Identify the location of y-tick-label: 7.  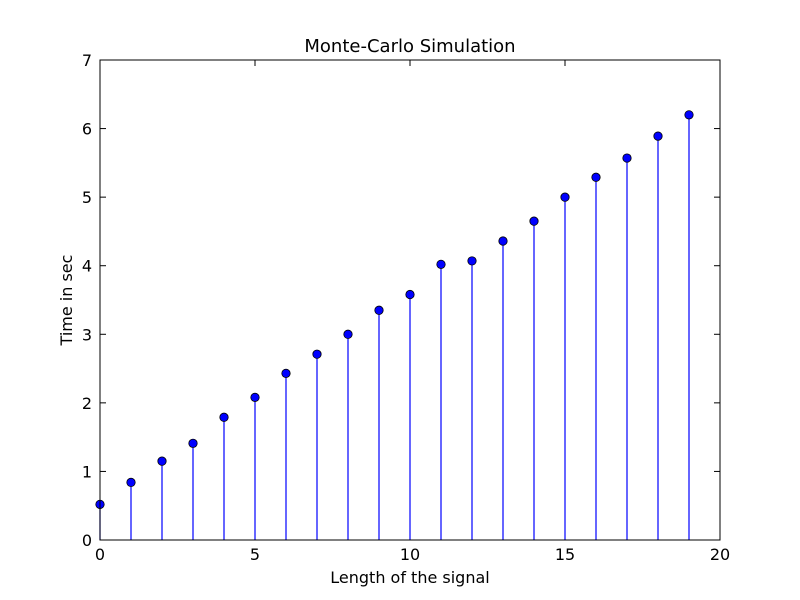
(87, 60).